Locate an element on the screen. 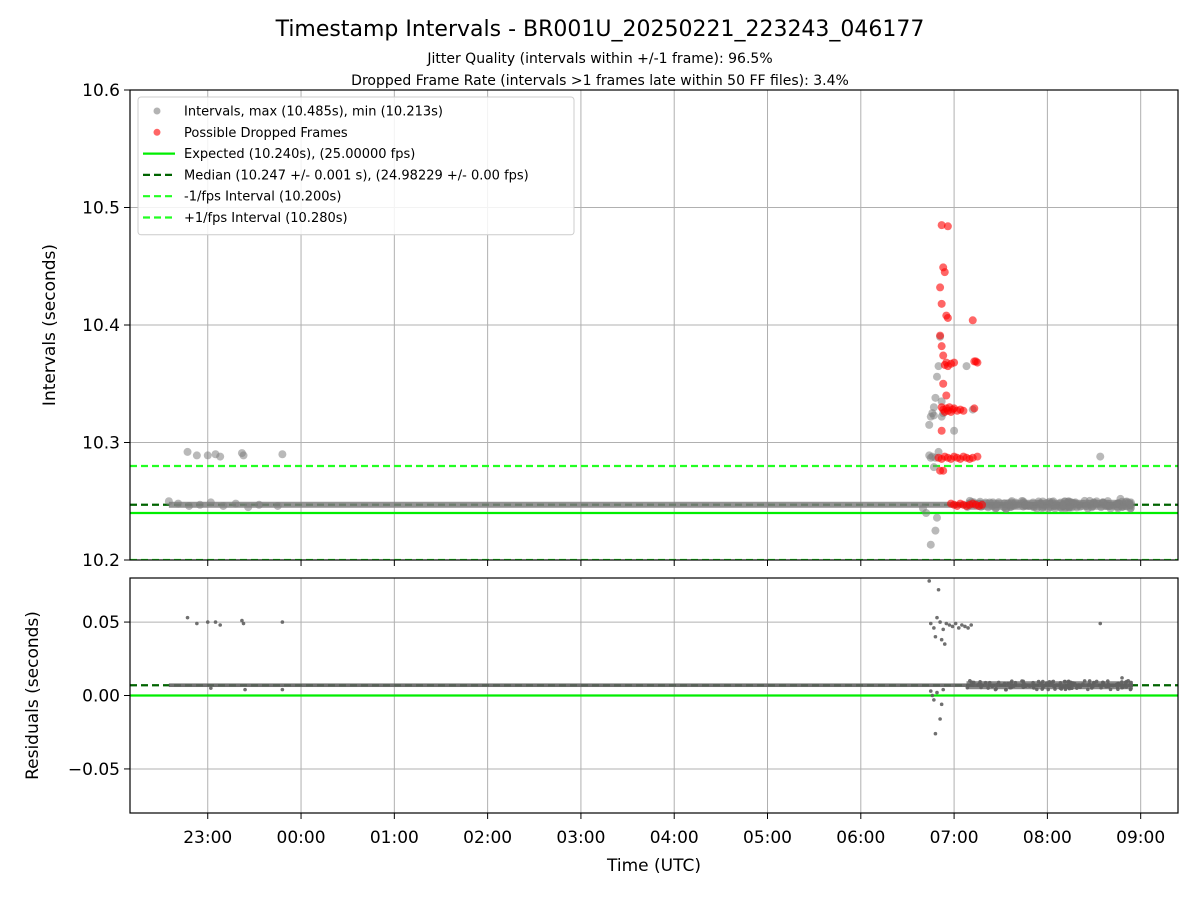 The height and width of the screenshot is (900, 1200). residuals-y-tick-label: −0.05 is located at coordinates (94, 770).